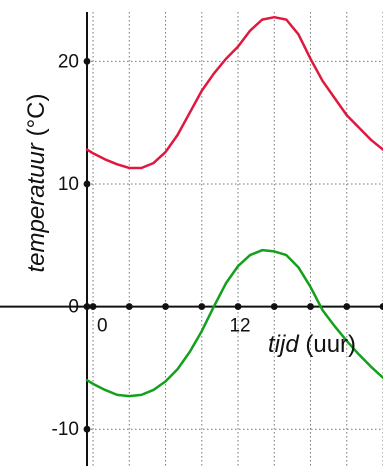 The width and height of the screenshot is (383, 466). Describe the element at coordinates (102, 326) in the screenshot. I see `x-tick-label: 0` at that location.